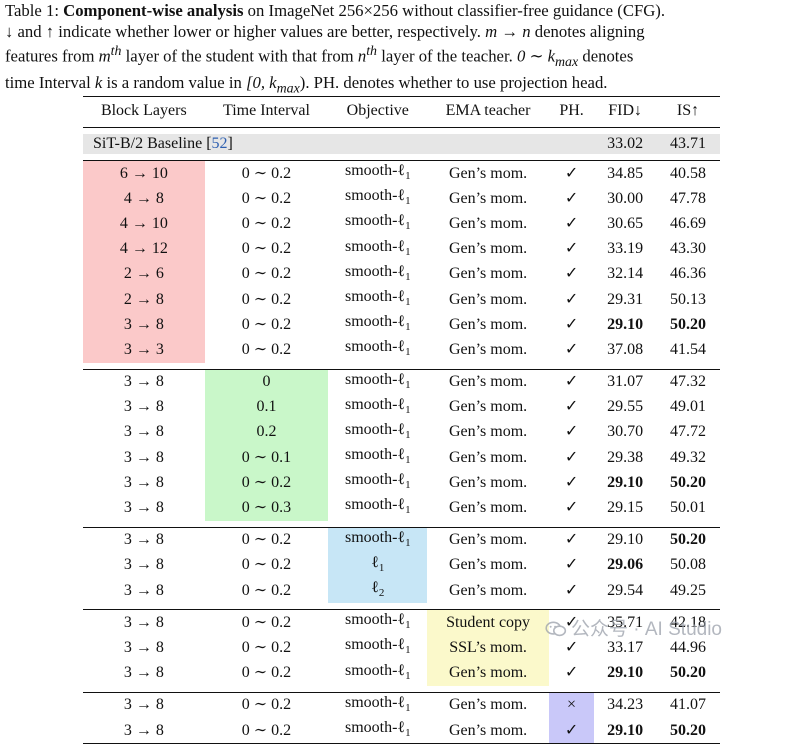 The height and width of the screenshot is (744, 809). I want to click on objective-text: ℓ, so click(375, 587).